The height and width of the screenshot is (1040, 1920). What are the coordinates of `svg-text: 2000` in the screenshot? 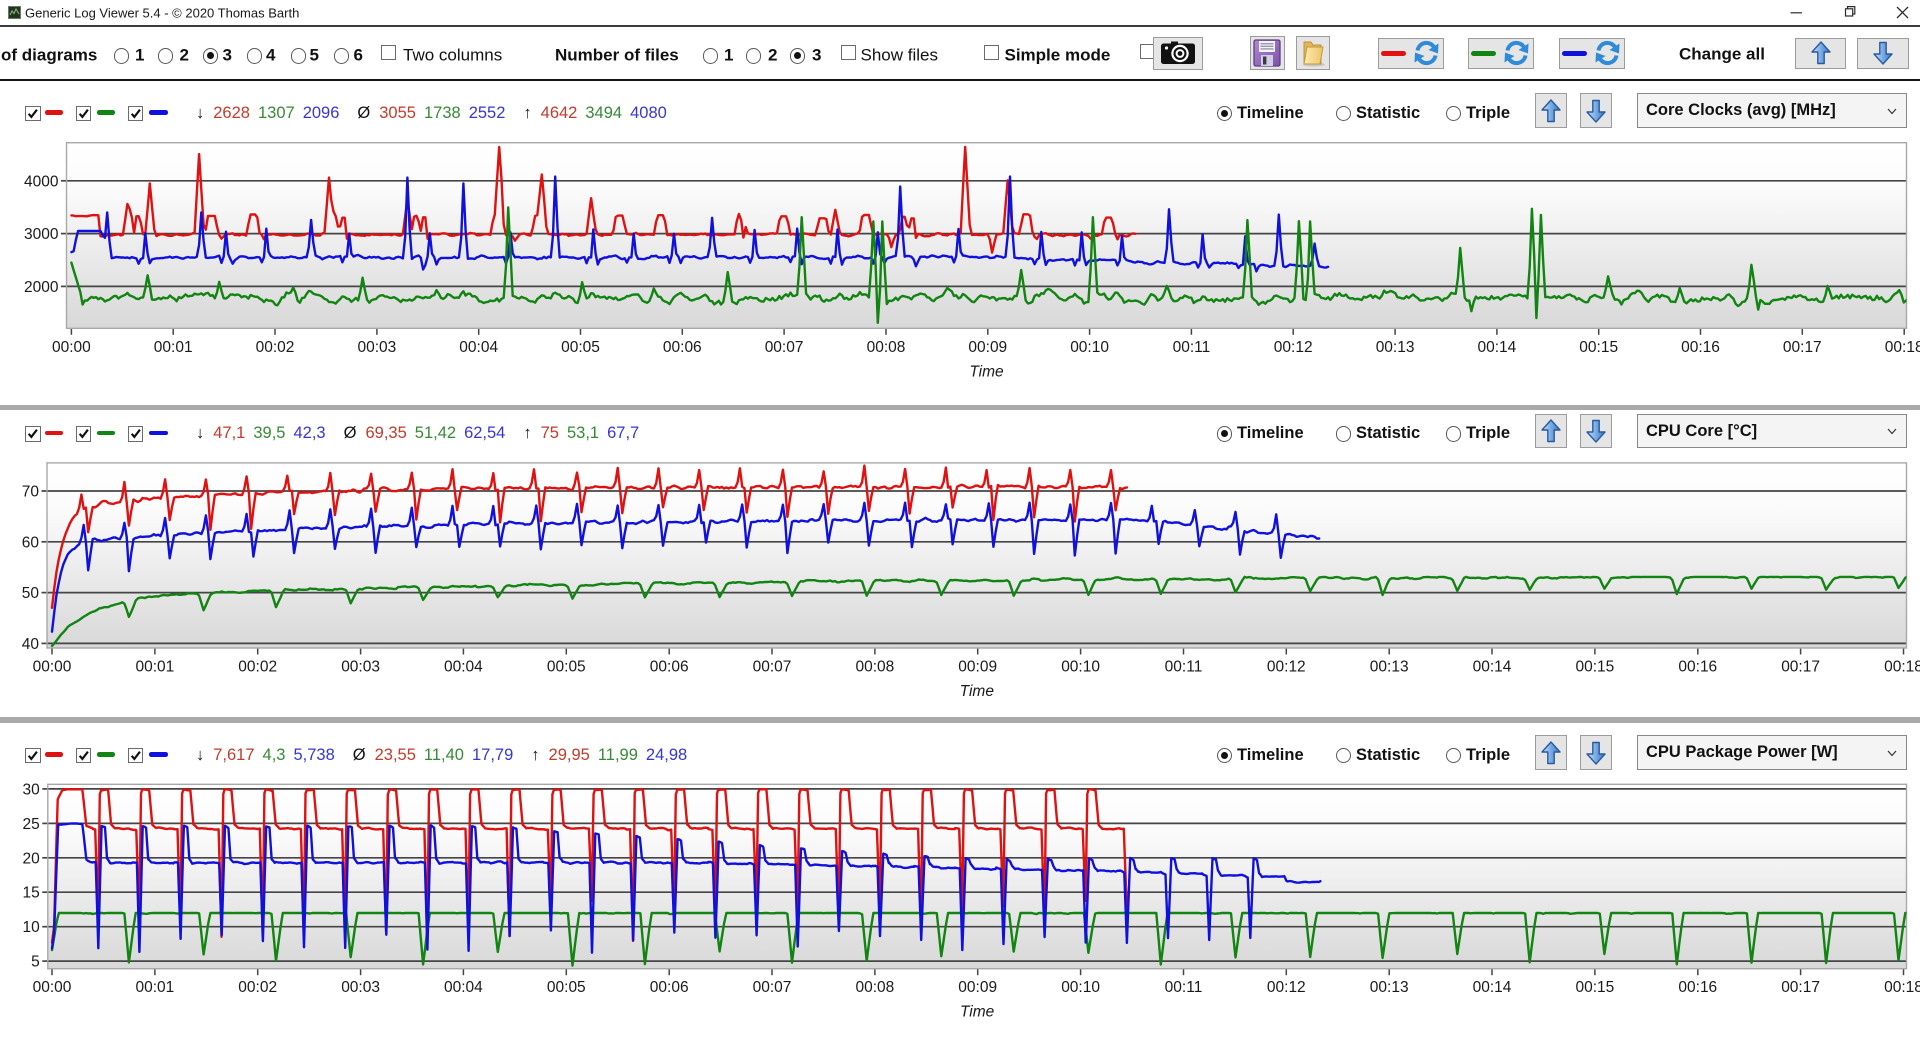 It's located at (41, 287).